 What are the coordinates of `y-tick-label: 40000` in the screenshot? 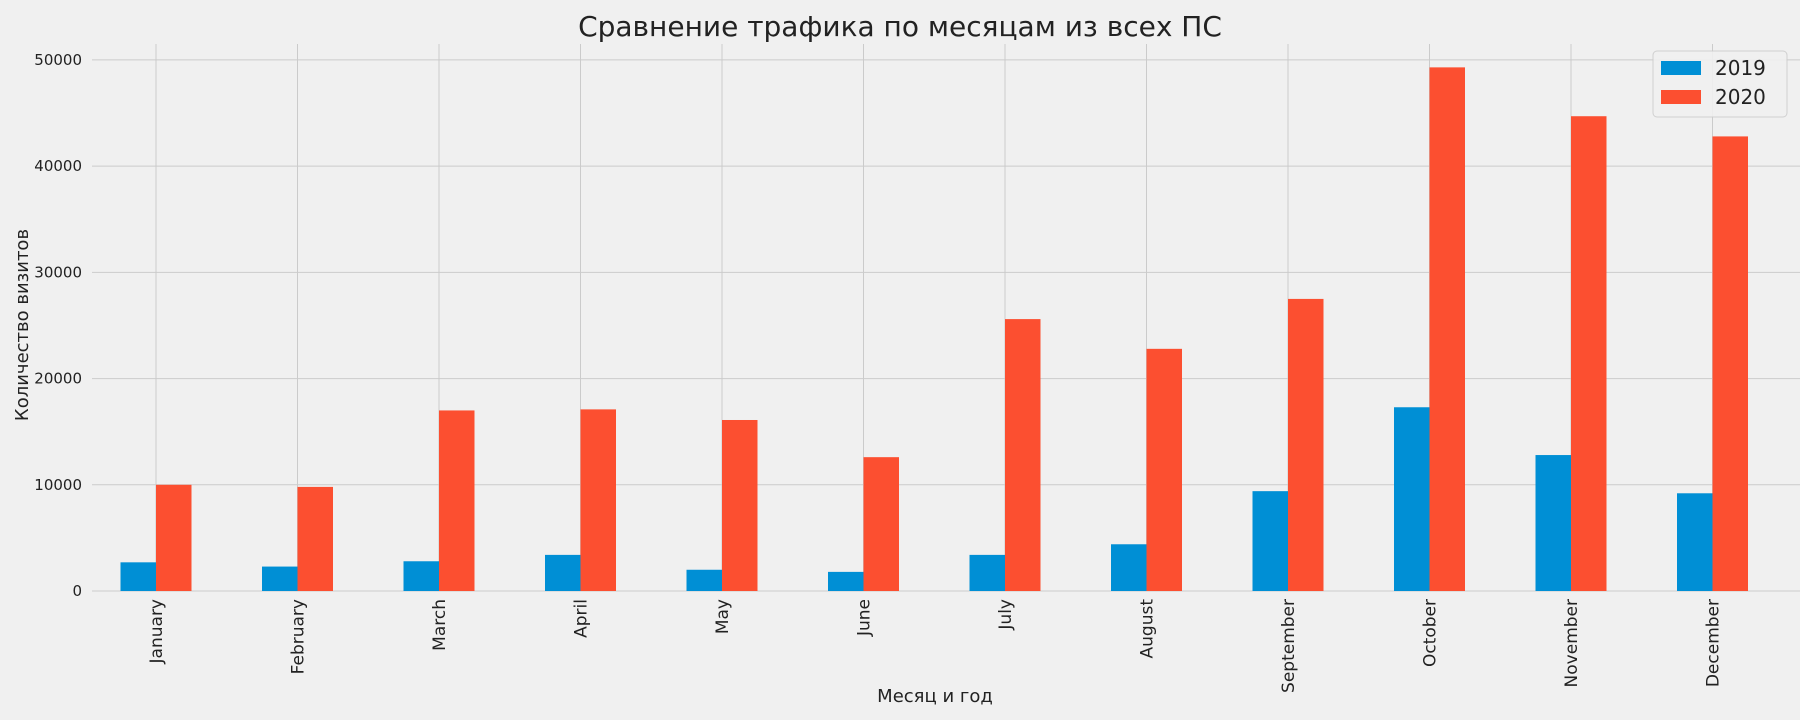 It's located at (58, 166).